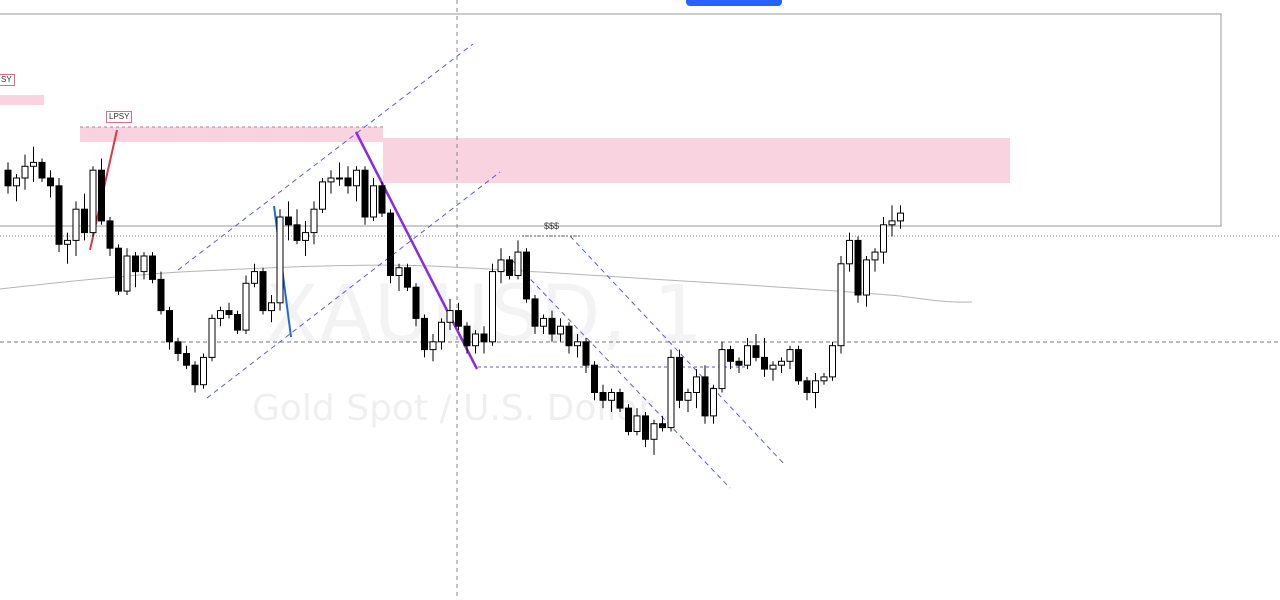  I want to click on top-toolbar-button, so click(734, 3).